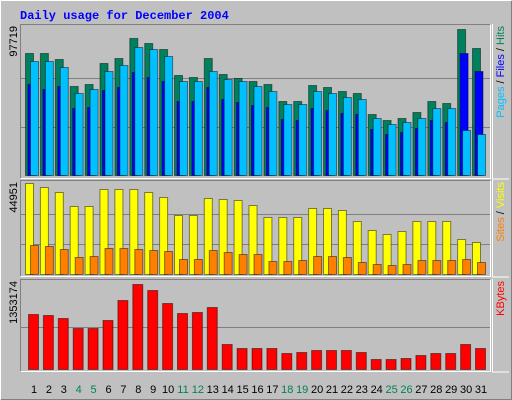 The width and height of the screenshot is (512, 400). What do you see at coordinates (377, 390) in the screenshot?
I see `x-tick-label: 24` at bounding box center [377, 390].